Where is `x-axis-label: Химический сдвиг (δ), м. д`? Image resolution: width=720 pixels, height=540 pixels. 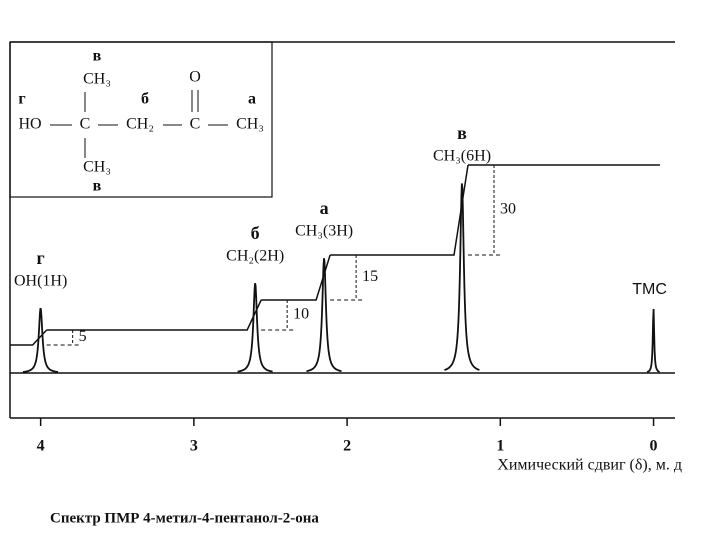 x-axis-label: Химический сдвиг (δ), м. д is located at coordinates (589, 465).